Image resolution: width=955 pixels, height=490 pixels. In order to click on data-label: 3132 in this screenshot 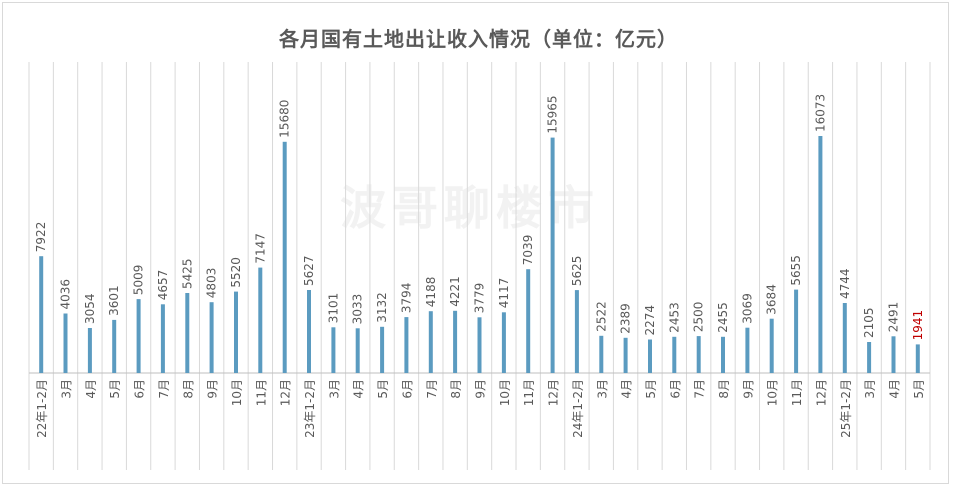, I will do `click(382, 307)`.